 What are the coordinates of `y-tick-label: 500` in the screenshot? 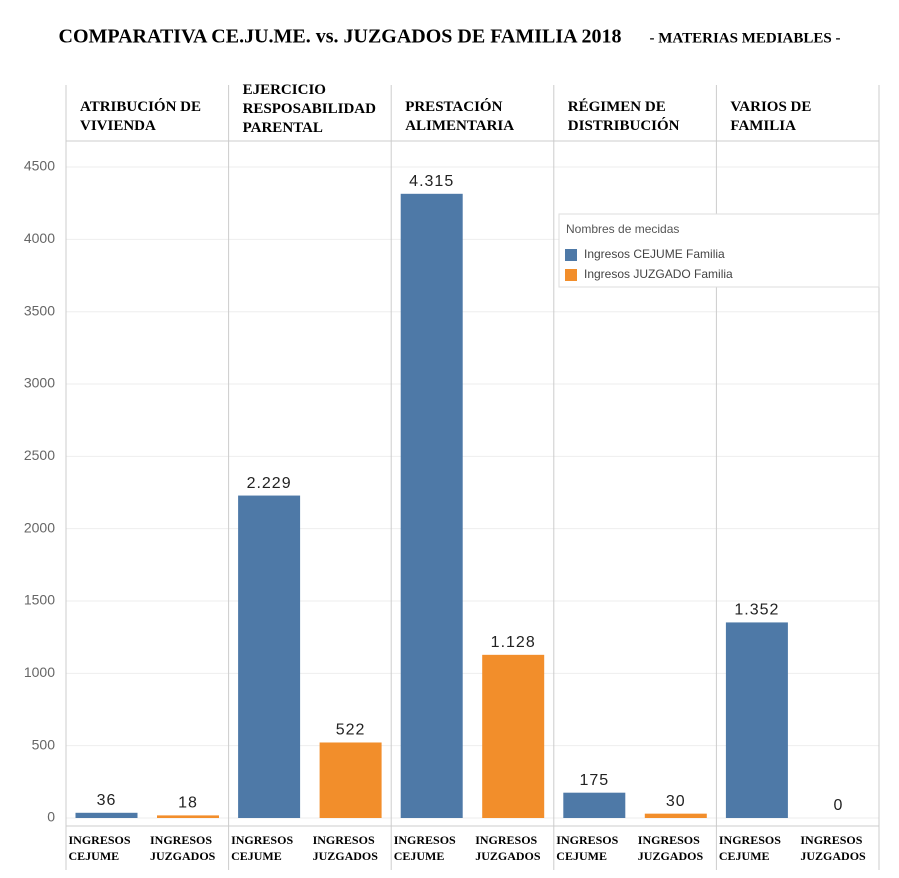 It's located at (44, 744).